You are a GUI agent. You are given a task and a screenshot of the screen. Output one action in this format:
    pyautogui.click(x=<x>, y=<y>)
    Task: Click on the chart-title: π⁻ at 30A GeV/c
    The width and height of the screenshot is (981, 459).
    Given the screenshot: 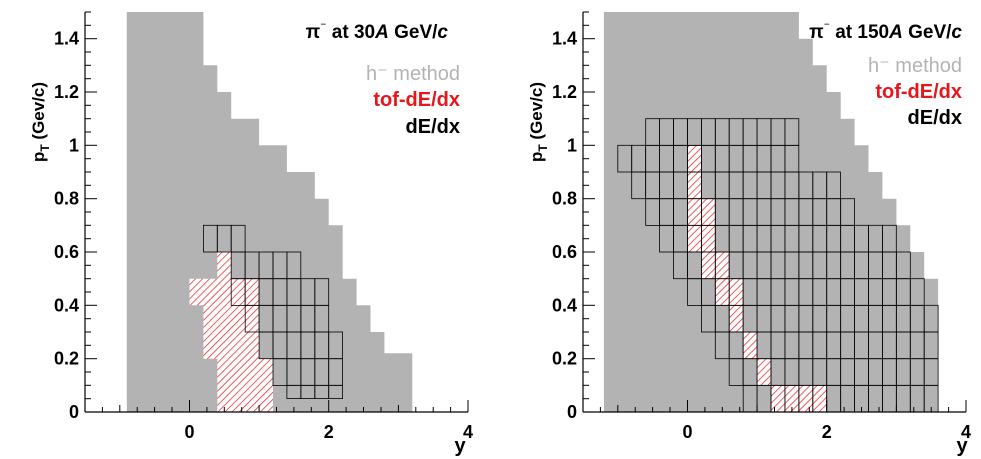 What is the action you would take?
    pyautogui.click(x=377, y=31)
    